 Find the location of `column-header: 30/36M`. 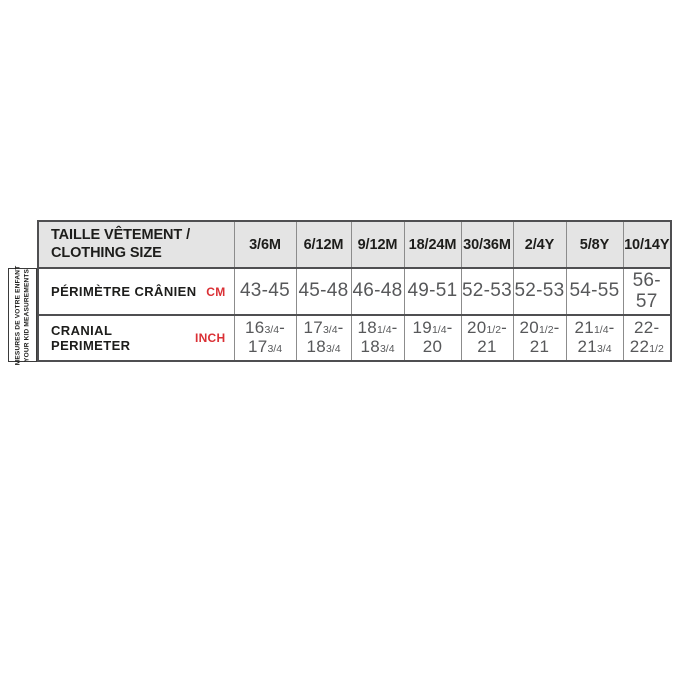

column-header: 30/36M is located at coordinates (487, 244).